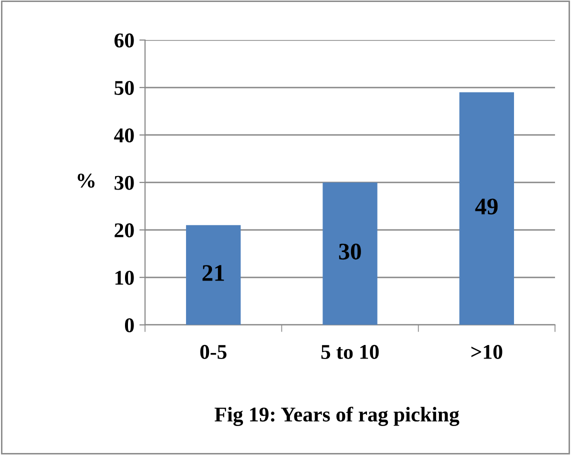  Describe the element at coordinates (124, 135) in the screenshot. I see `y-tick-label: 40` at that location.